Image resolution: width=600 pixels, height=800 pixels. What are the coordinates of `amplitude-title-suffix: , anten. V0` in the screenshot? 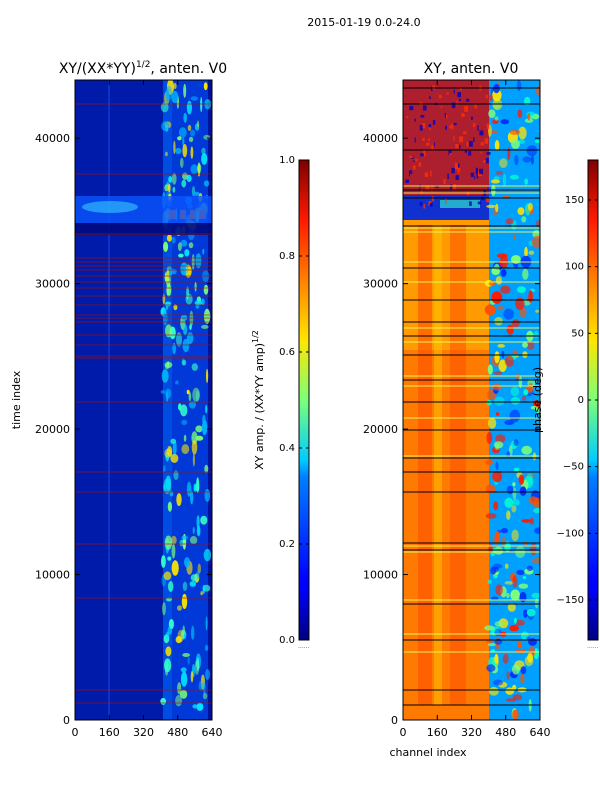 It's located at (188, 69).